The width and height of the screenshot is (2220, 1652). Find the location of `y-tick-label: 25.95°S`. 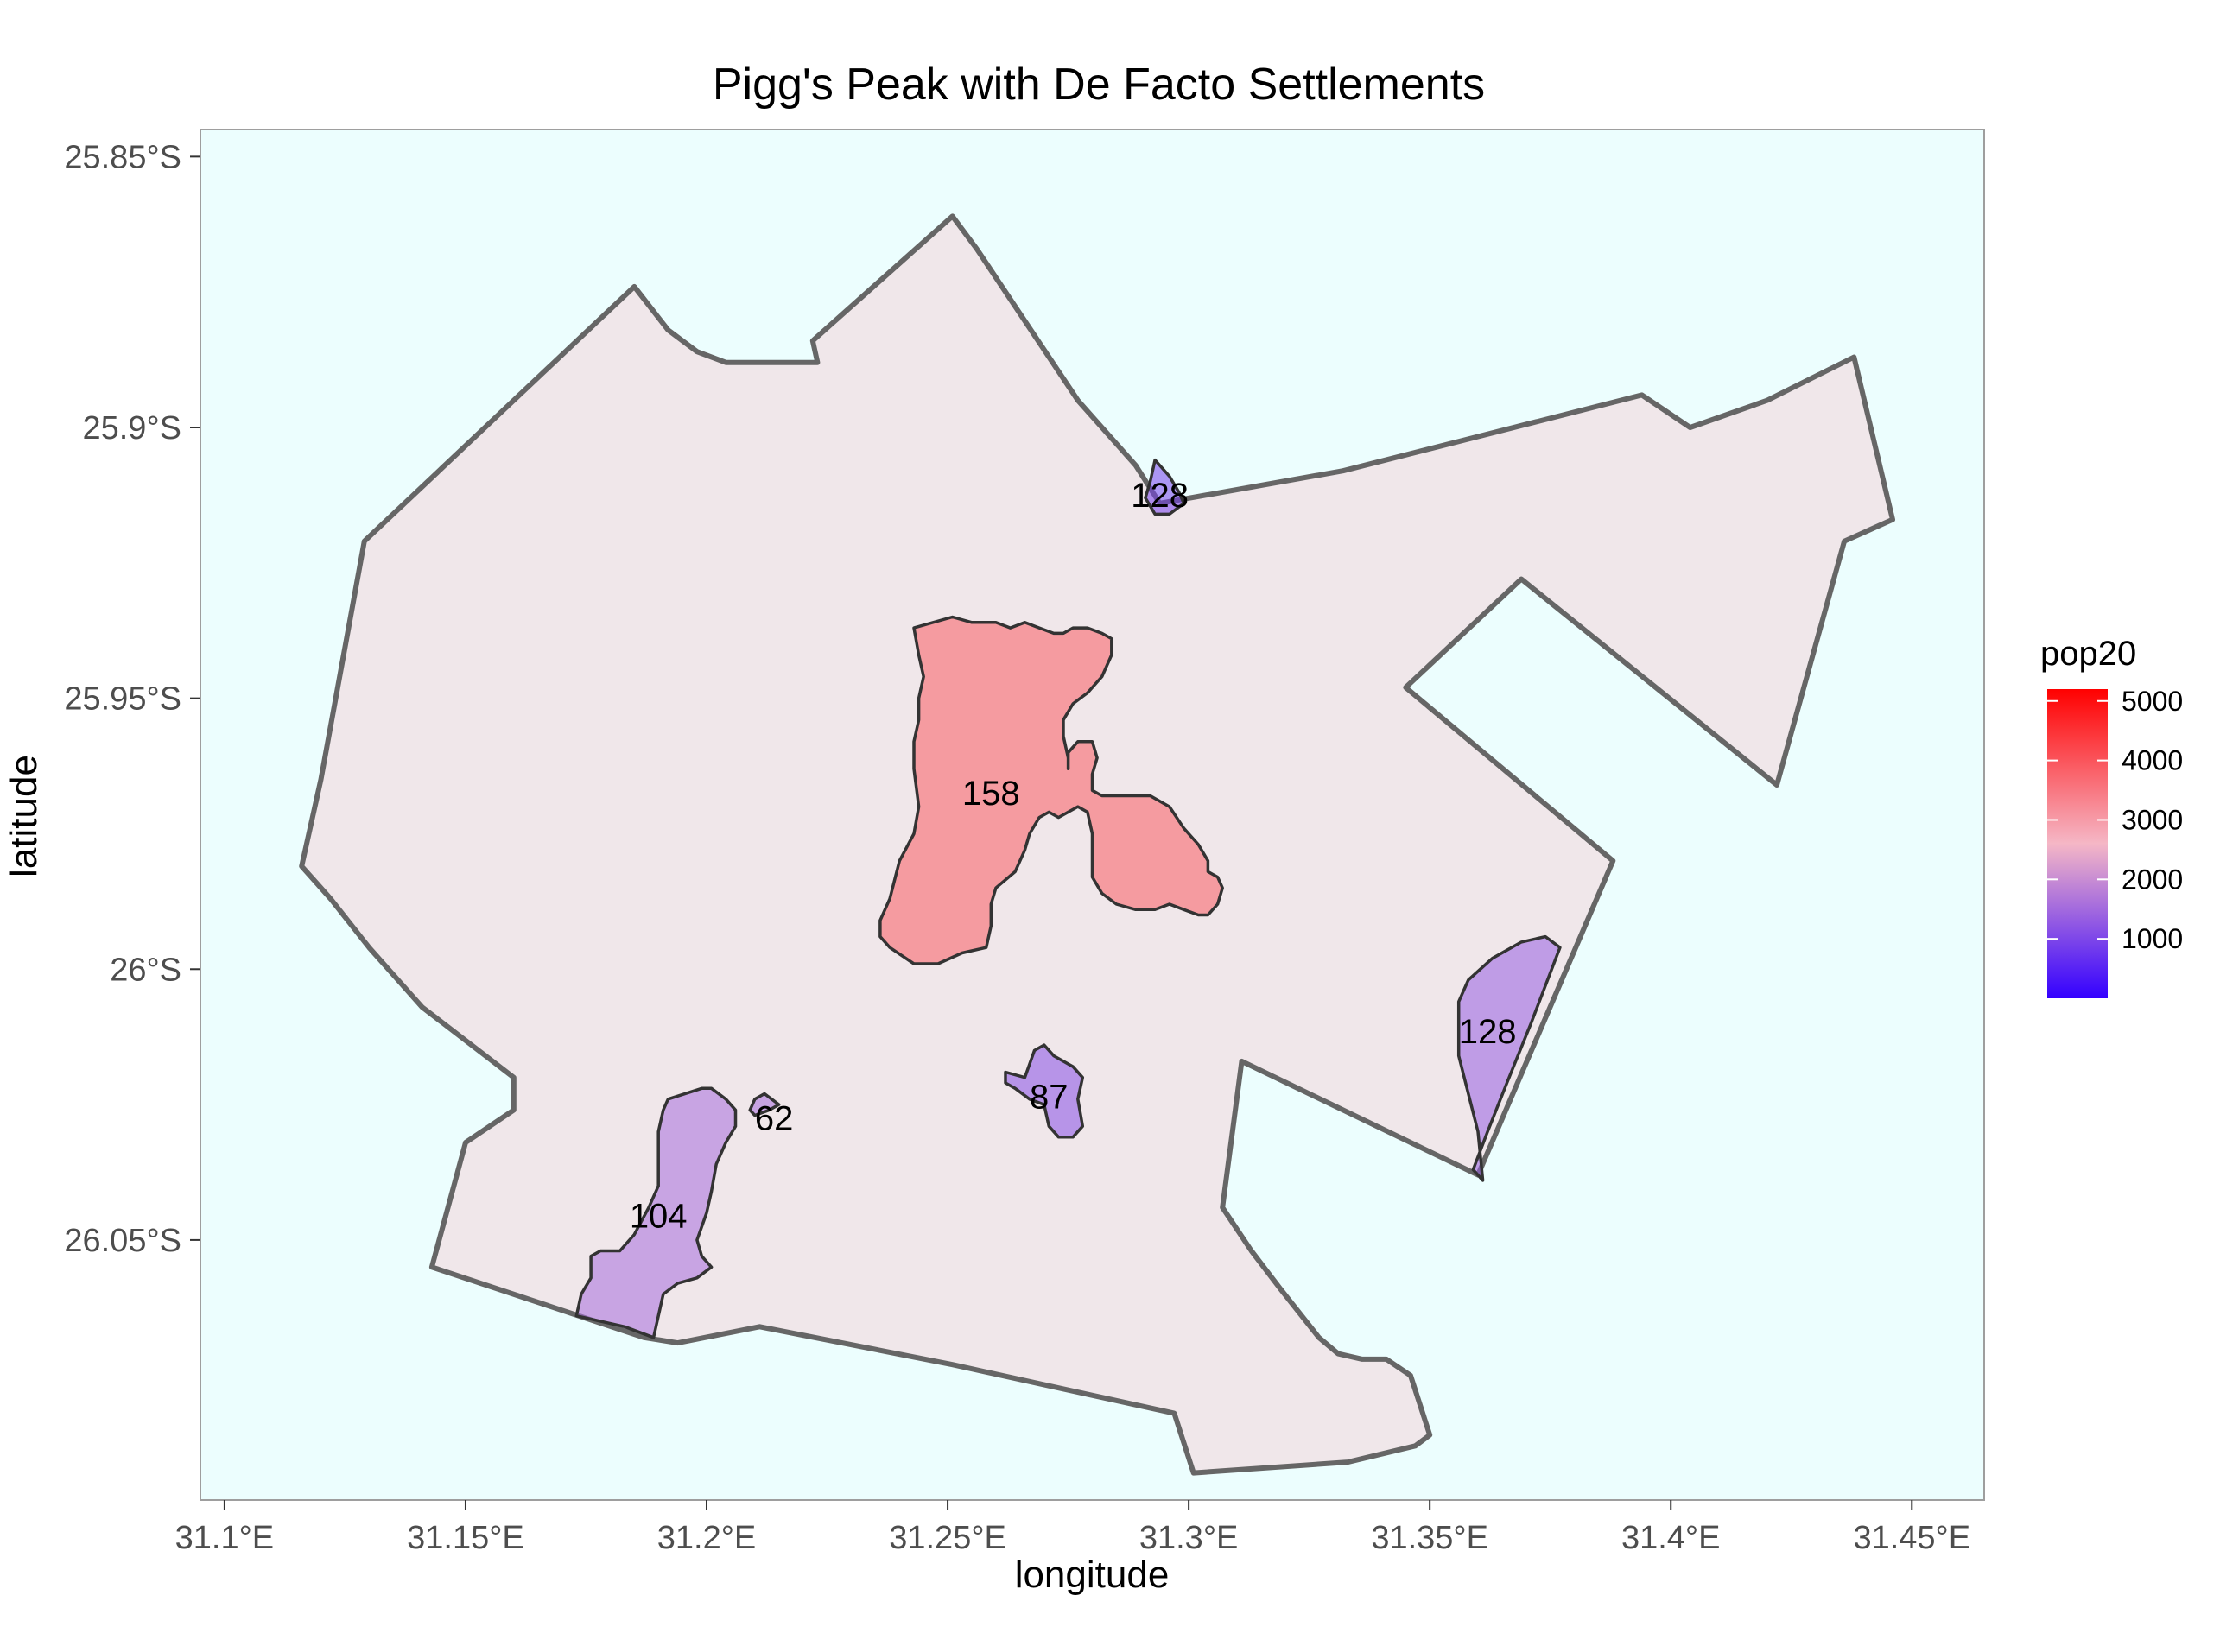

y-tick-label: 25.95°S is located at coordinates (122, 699).